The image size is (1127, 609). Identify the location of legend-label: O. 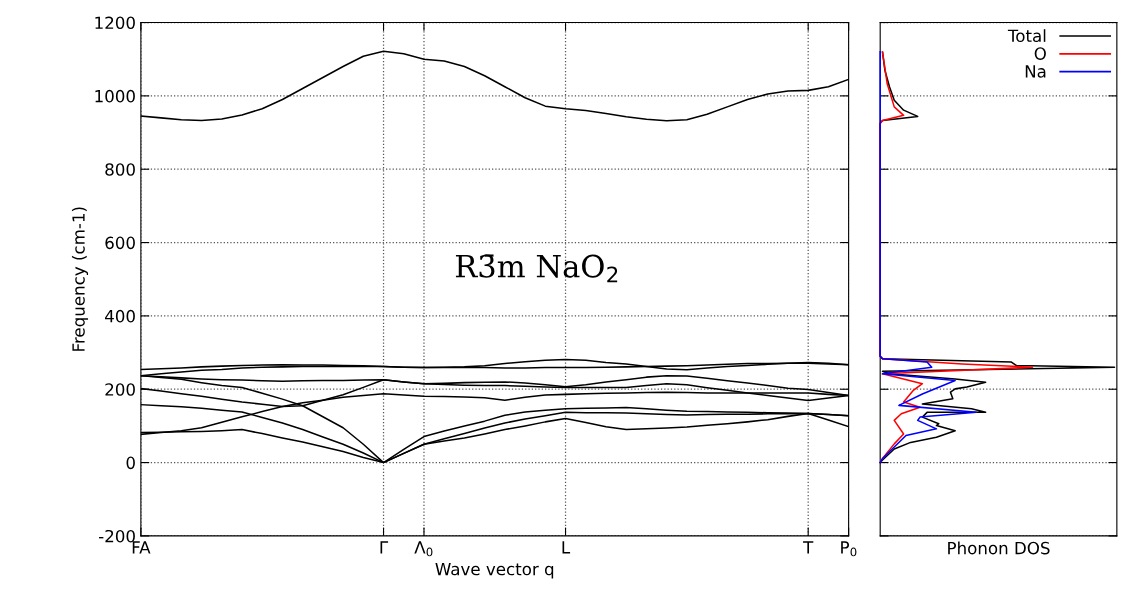
(1040, 53).